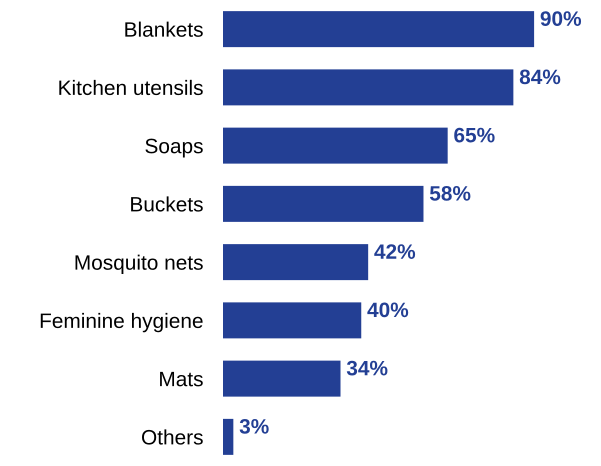  I want to click on data-label: 40%, so click(387, 310).